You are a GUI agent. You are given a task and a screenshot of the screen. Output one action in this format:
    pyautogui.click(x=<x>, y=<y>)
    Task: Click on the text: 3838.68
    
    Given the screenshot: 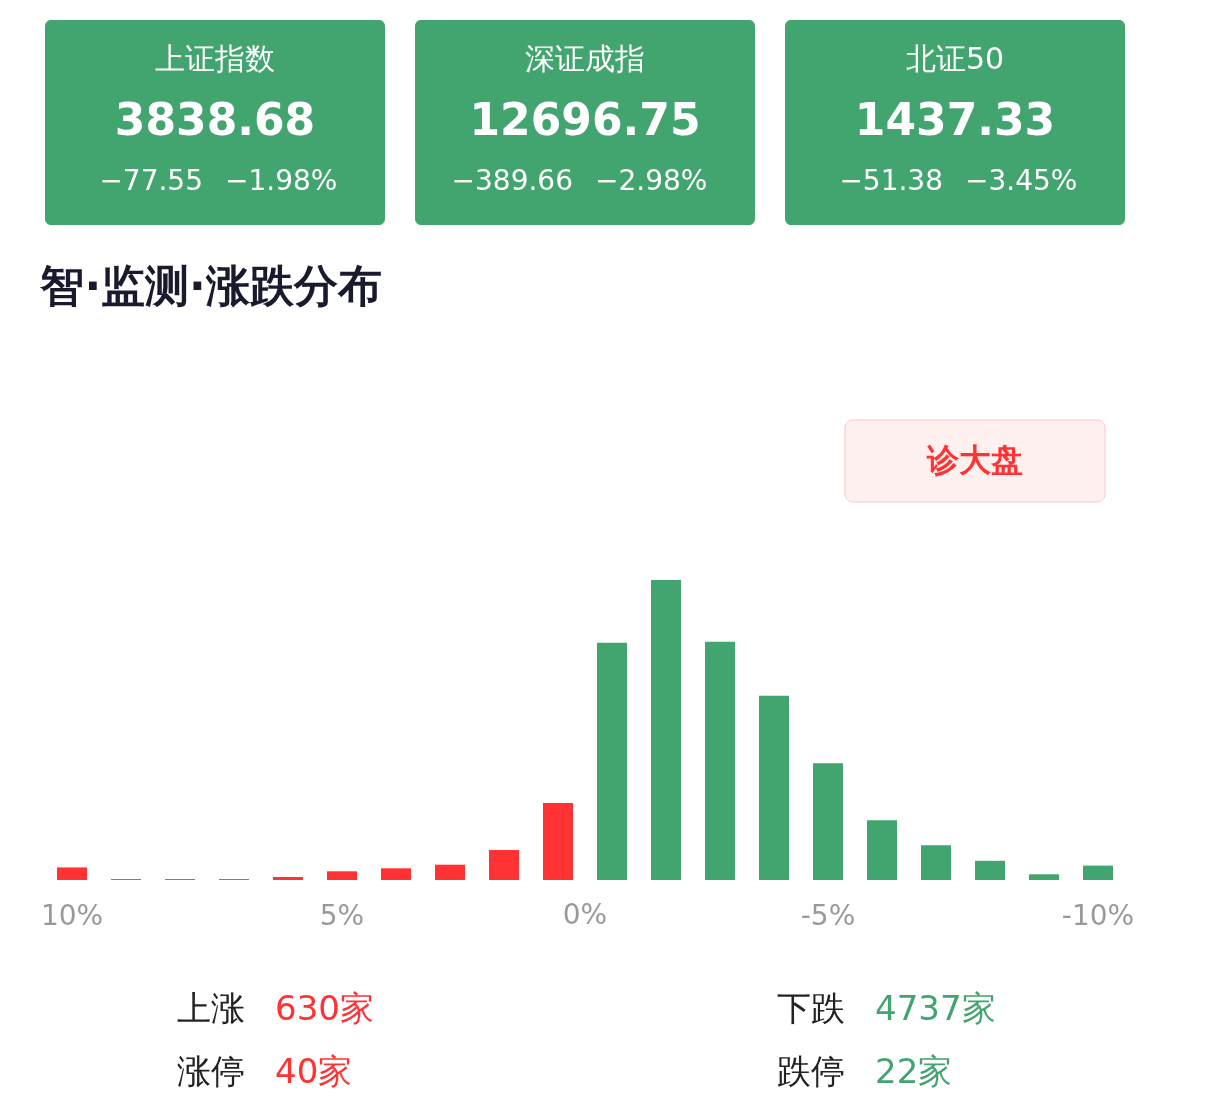 What is the action you would take?
    pyautogui.click(x=215, y=119)
    